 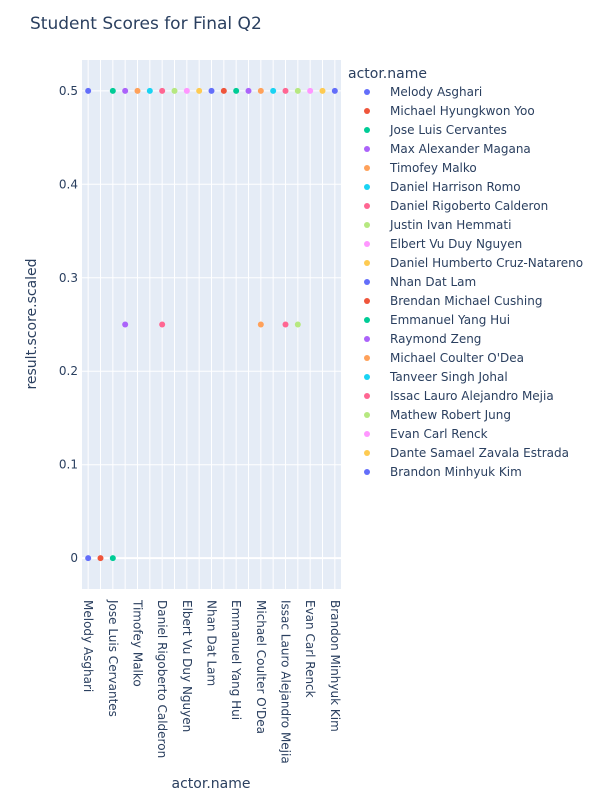 What do you see at coordinates (448, 130) in the screenshot?
I see `legend-item-label: Jose Luis Cervantes` at bounding box center [448, 130].